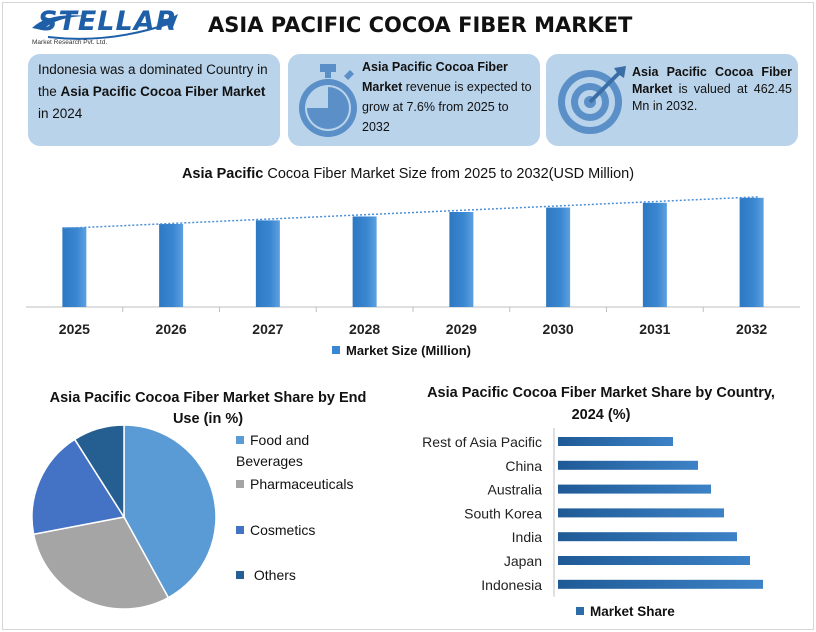 This screenshot has height=632, width=816. I want to click on stellar-logo: STELLAR Market Research Pvt. Ltd., so click(108, 28).